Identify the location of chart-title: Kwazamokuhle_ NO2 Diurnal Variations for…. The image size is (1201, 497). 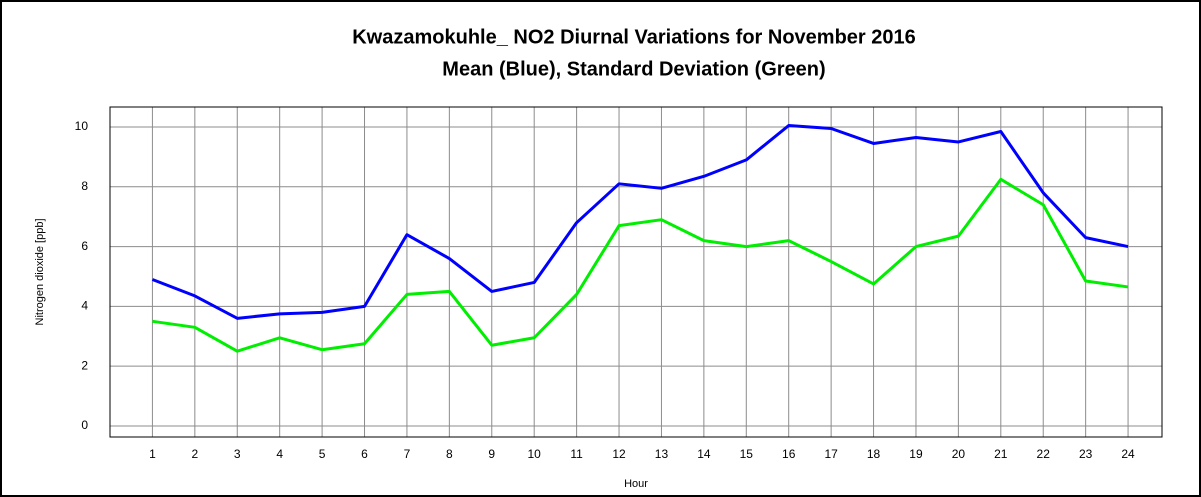
(634, 37).